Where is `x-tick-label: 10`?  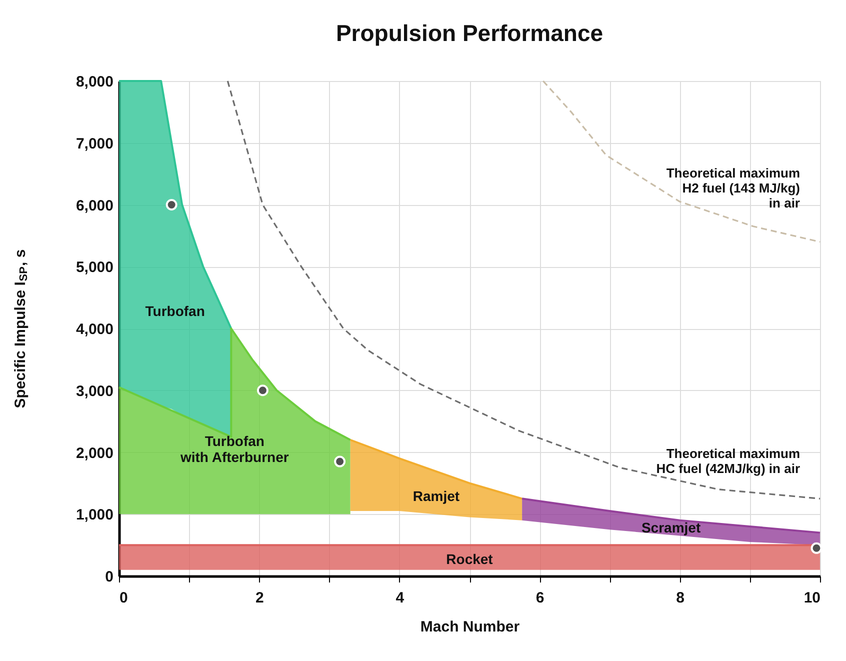 x-tick-label: 10 is located at coordinates (812, 598).